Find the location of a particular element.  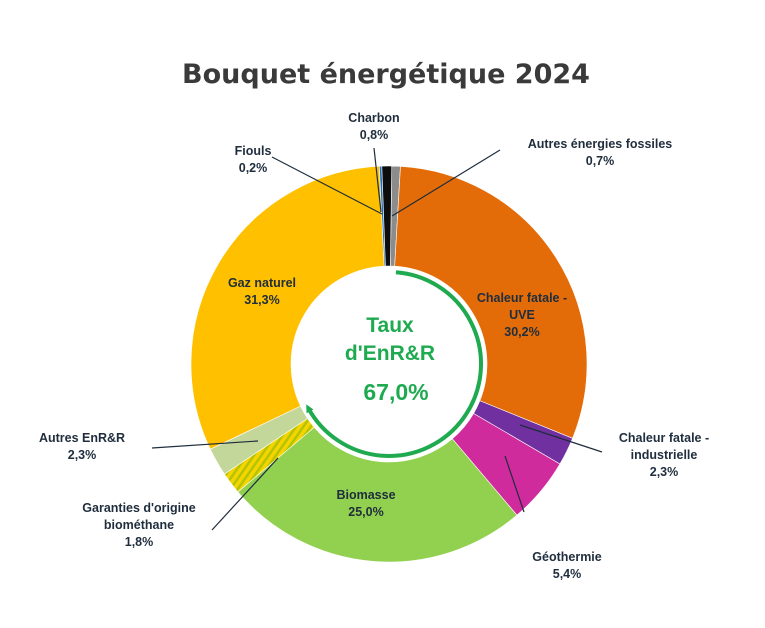

slice-value-label: 1,8% is located at coordinates (139, 542).